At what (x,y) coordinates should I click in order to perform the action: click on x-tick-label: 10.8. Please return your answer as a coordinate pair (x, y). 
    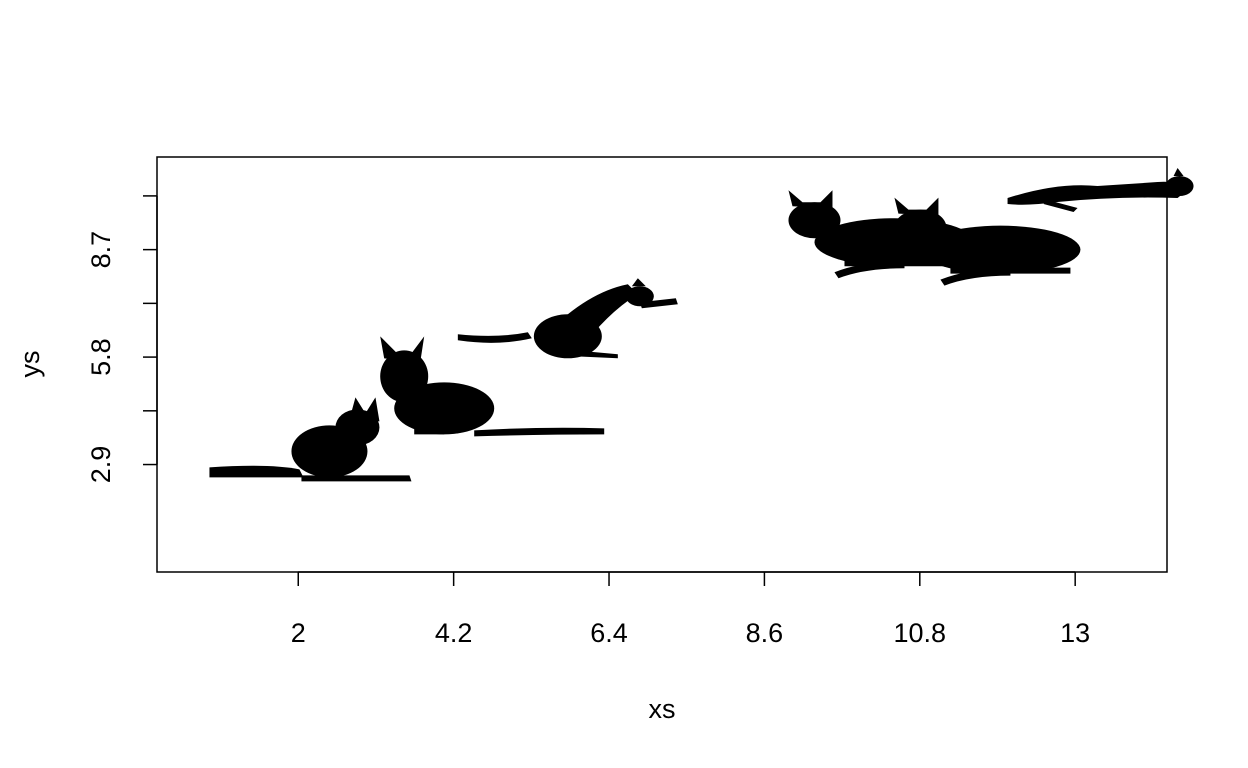
    Looking at the image, I should click on (920, 633).